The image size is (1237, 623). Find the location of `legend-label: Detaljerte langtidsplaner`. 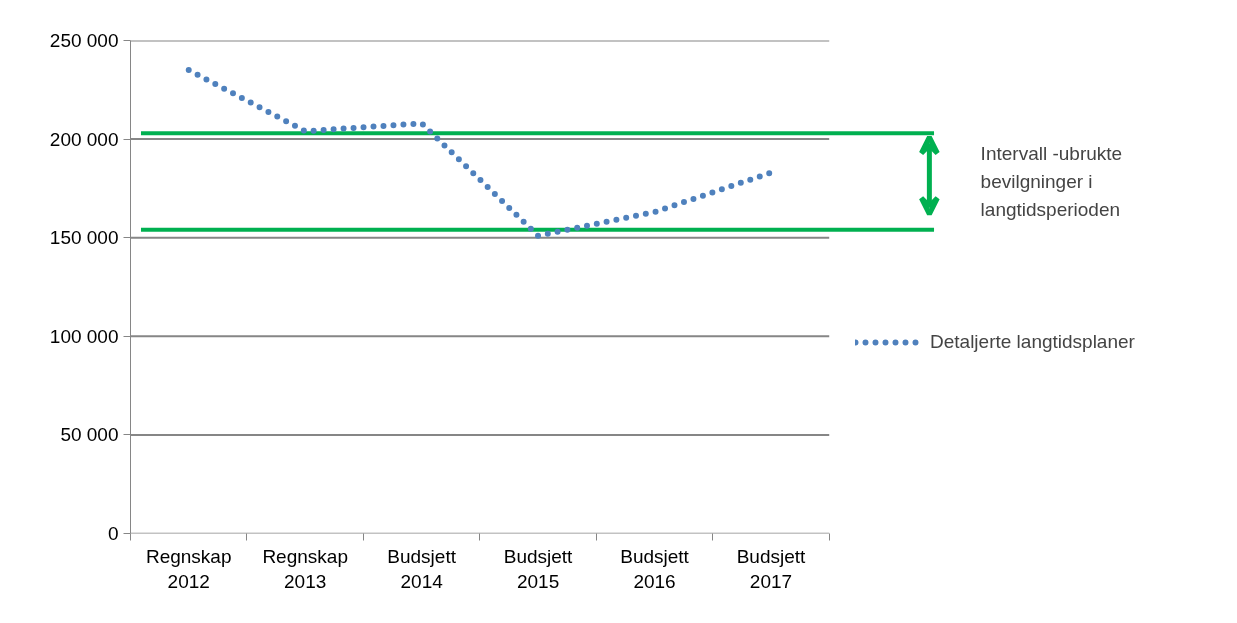

legend-label: Detaljerte langtidsplaner is located at coordinates (1032, 342).